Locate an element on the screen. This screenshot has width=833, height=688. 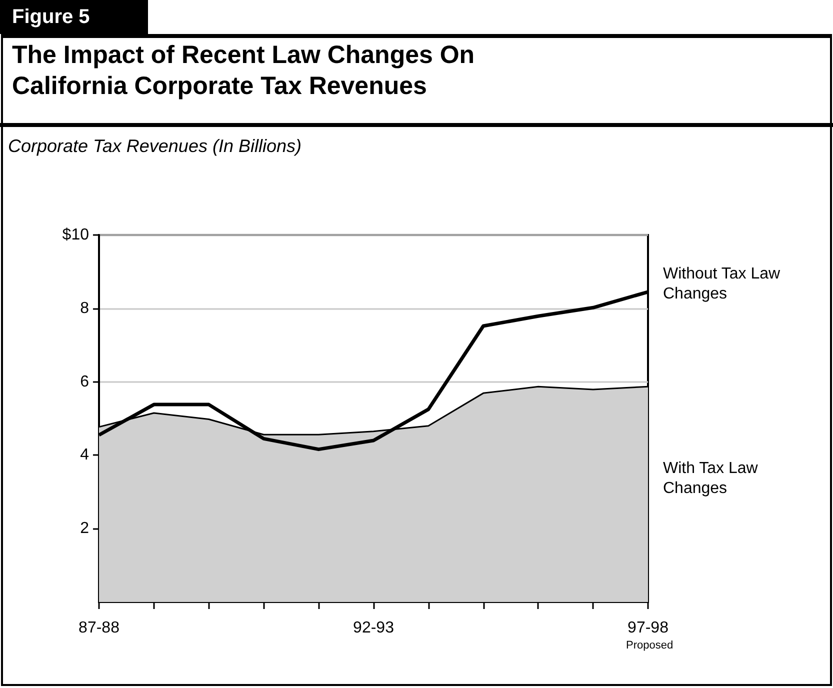
y-tick-label: 8 is located at coordinates (85, 308).